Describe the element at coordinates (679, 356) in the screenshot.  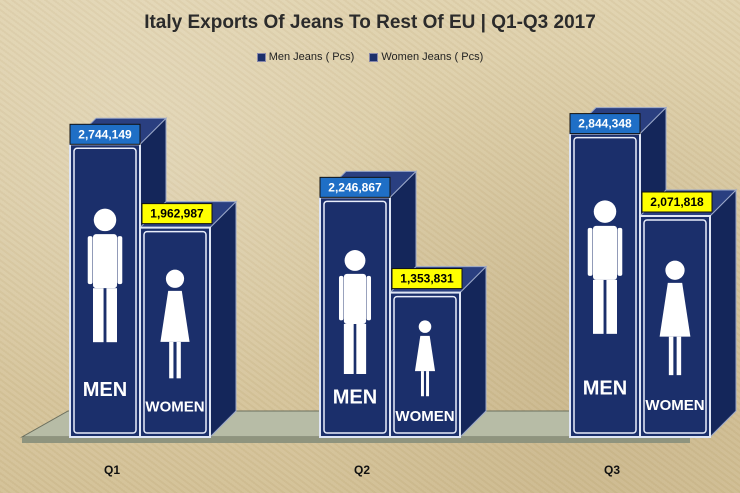
I see `bar-q3-women-figure-leg-right` at that location.